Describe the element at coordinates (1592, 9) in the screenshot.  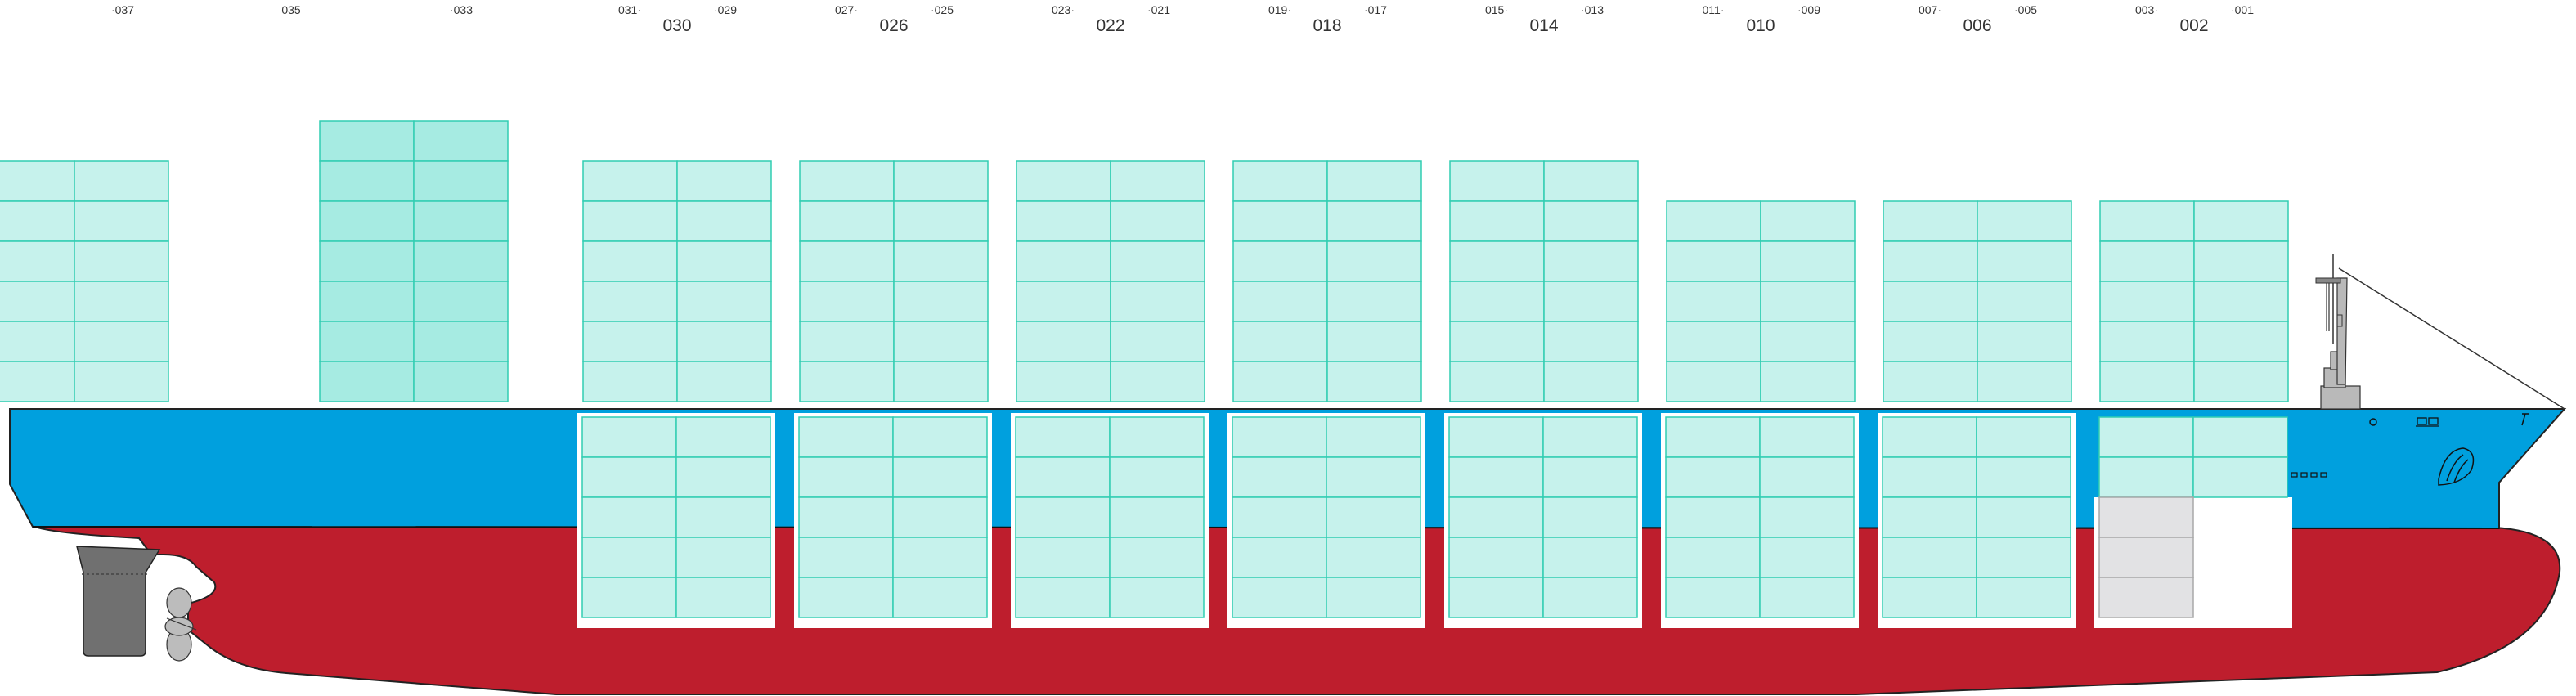
I see `bay-label-013: ·013` at that location.